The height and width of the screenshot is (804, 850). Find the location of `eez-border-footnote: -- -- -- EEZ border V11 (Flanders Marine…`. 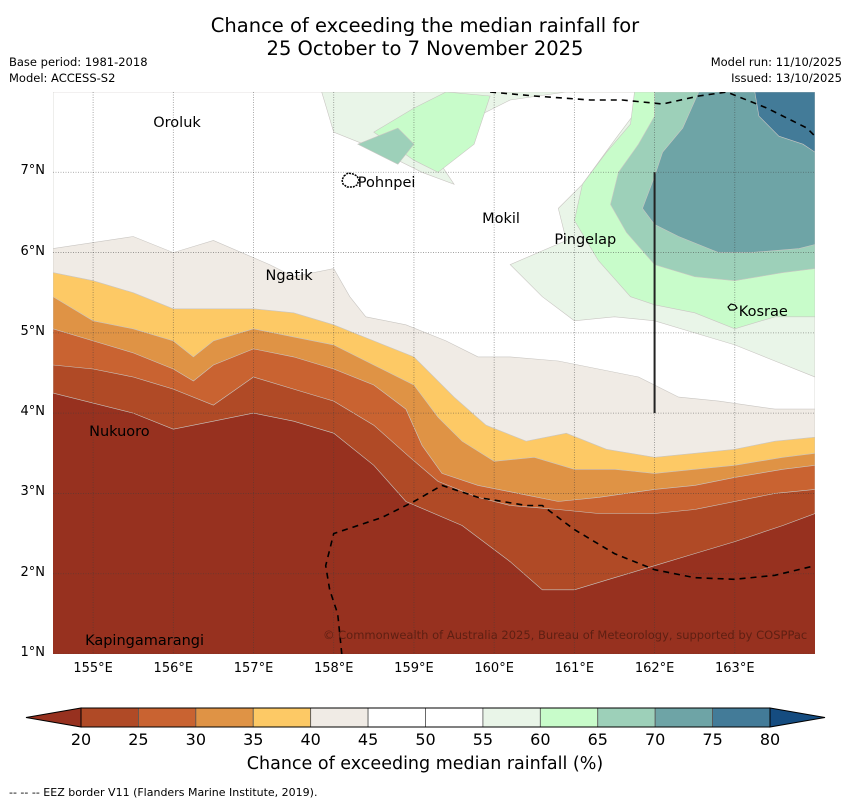

eez-border-footnote: -- -- -- EEZ border V11 (Flanders Marine… is located at coordinates (163, 792).